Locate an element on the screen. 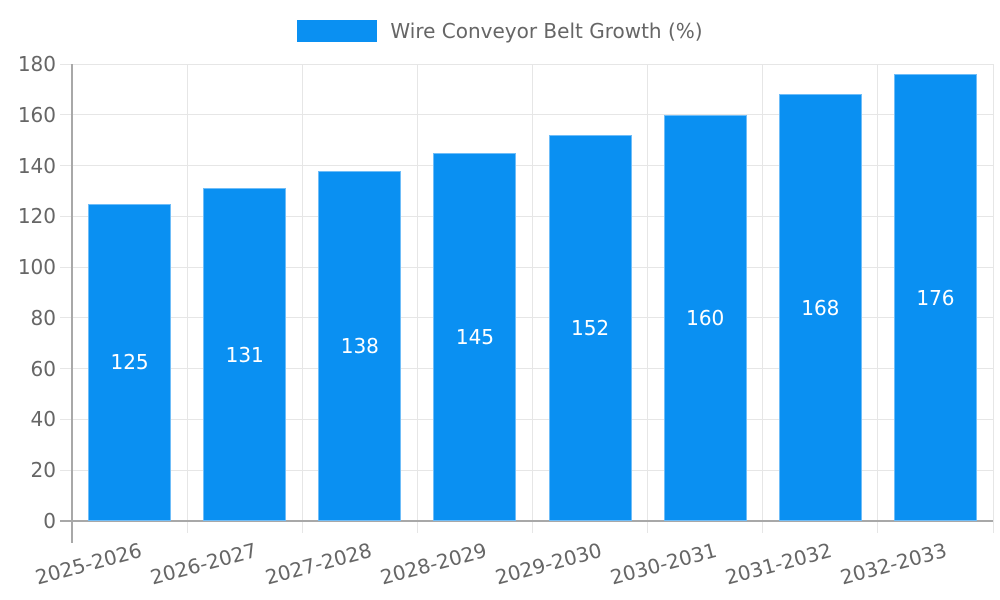 The image size is (1000, 600). bar: 138 is located at coordinates (360, 345).